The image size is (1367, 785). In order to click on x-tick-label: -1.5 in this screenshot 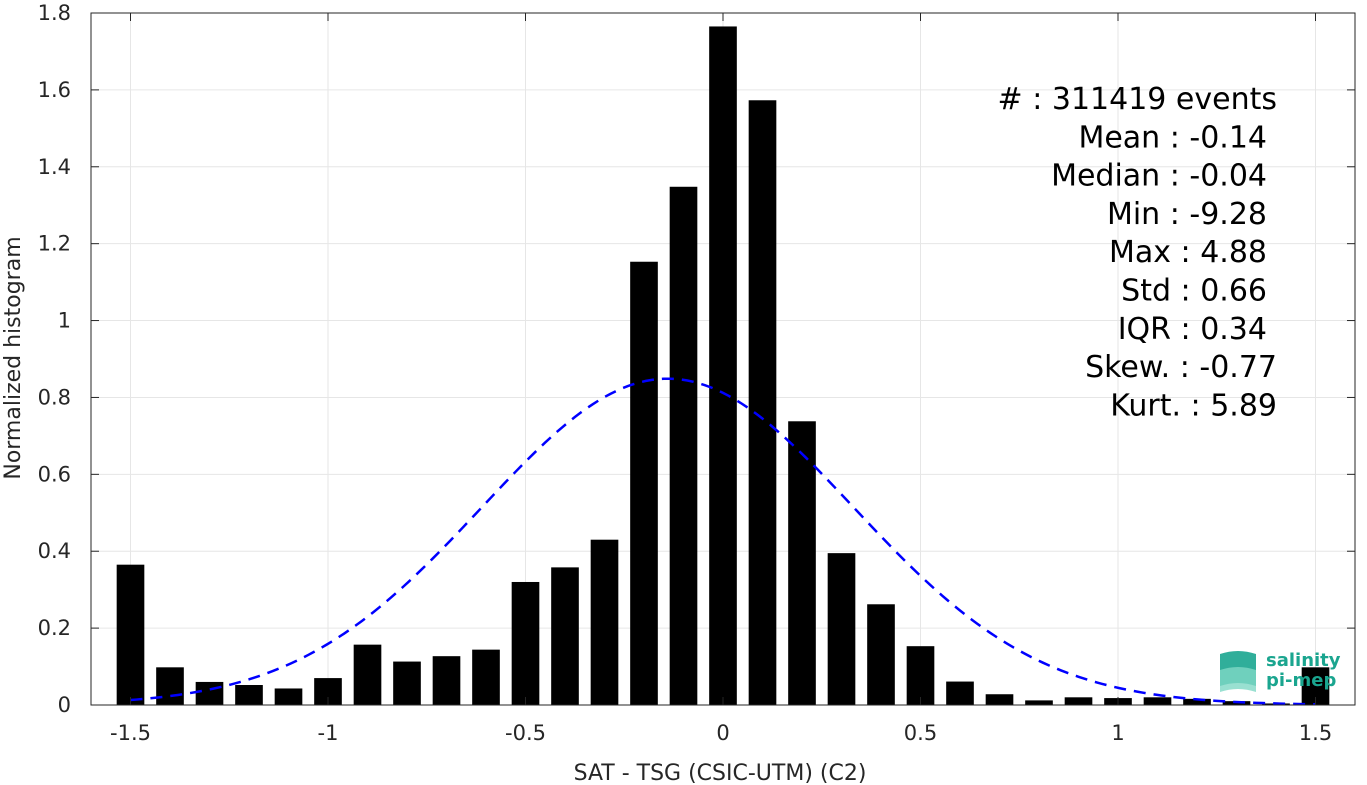, I will do `click(130, 733)`.